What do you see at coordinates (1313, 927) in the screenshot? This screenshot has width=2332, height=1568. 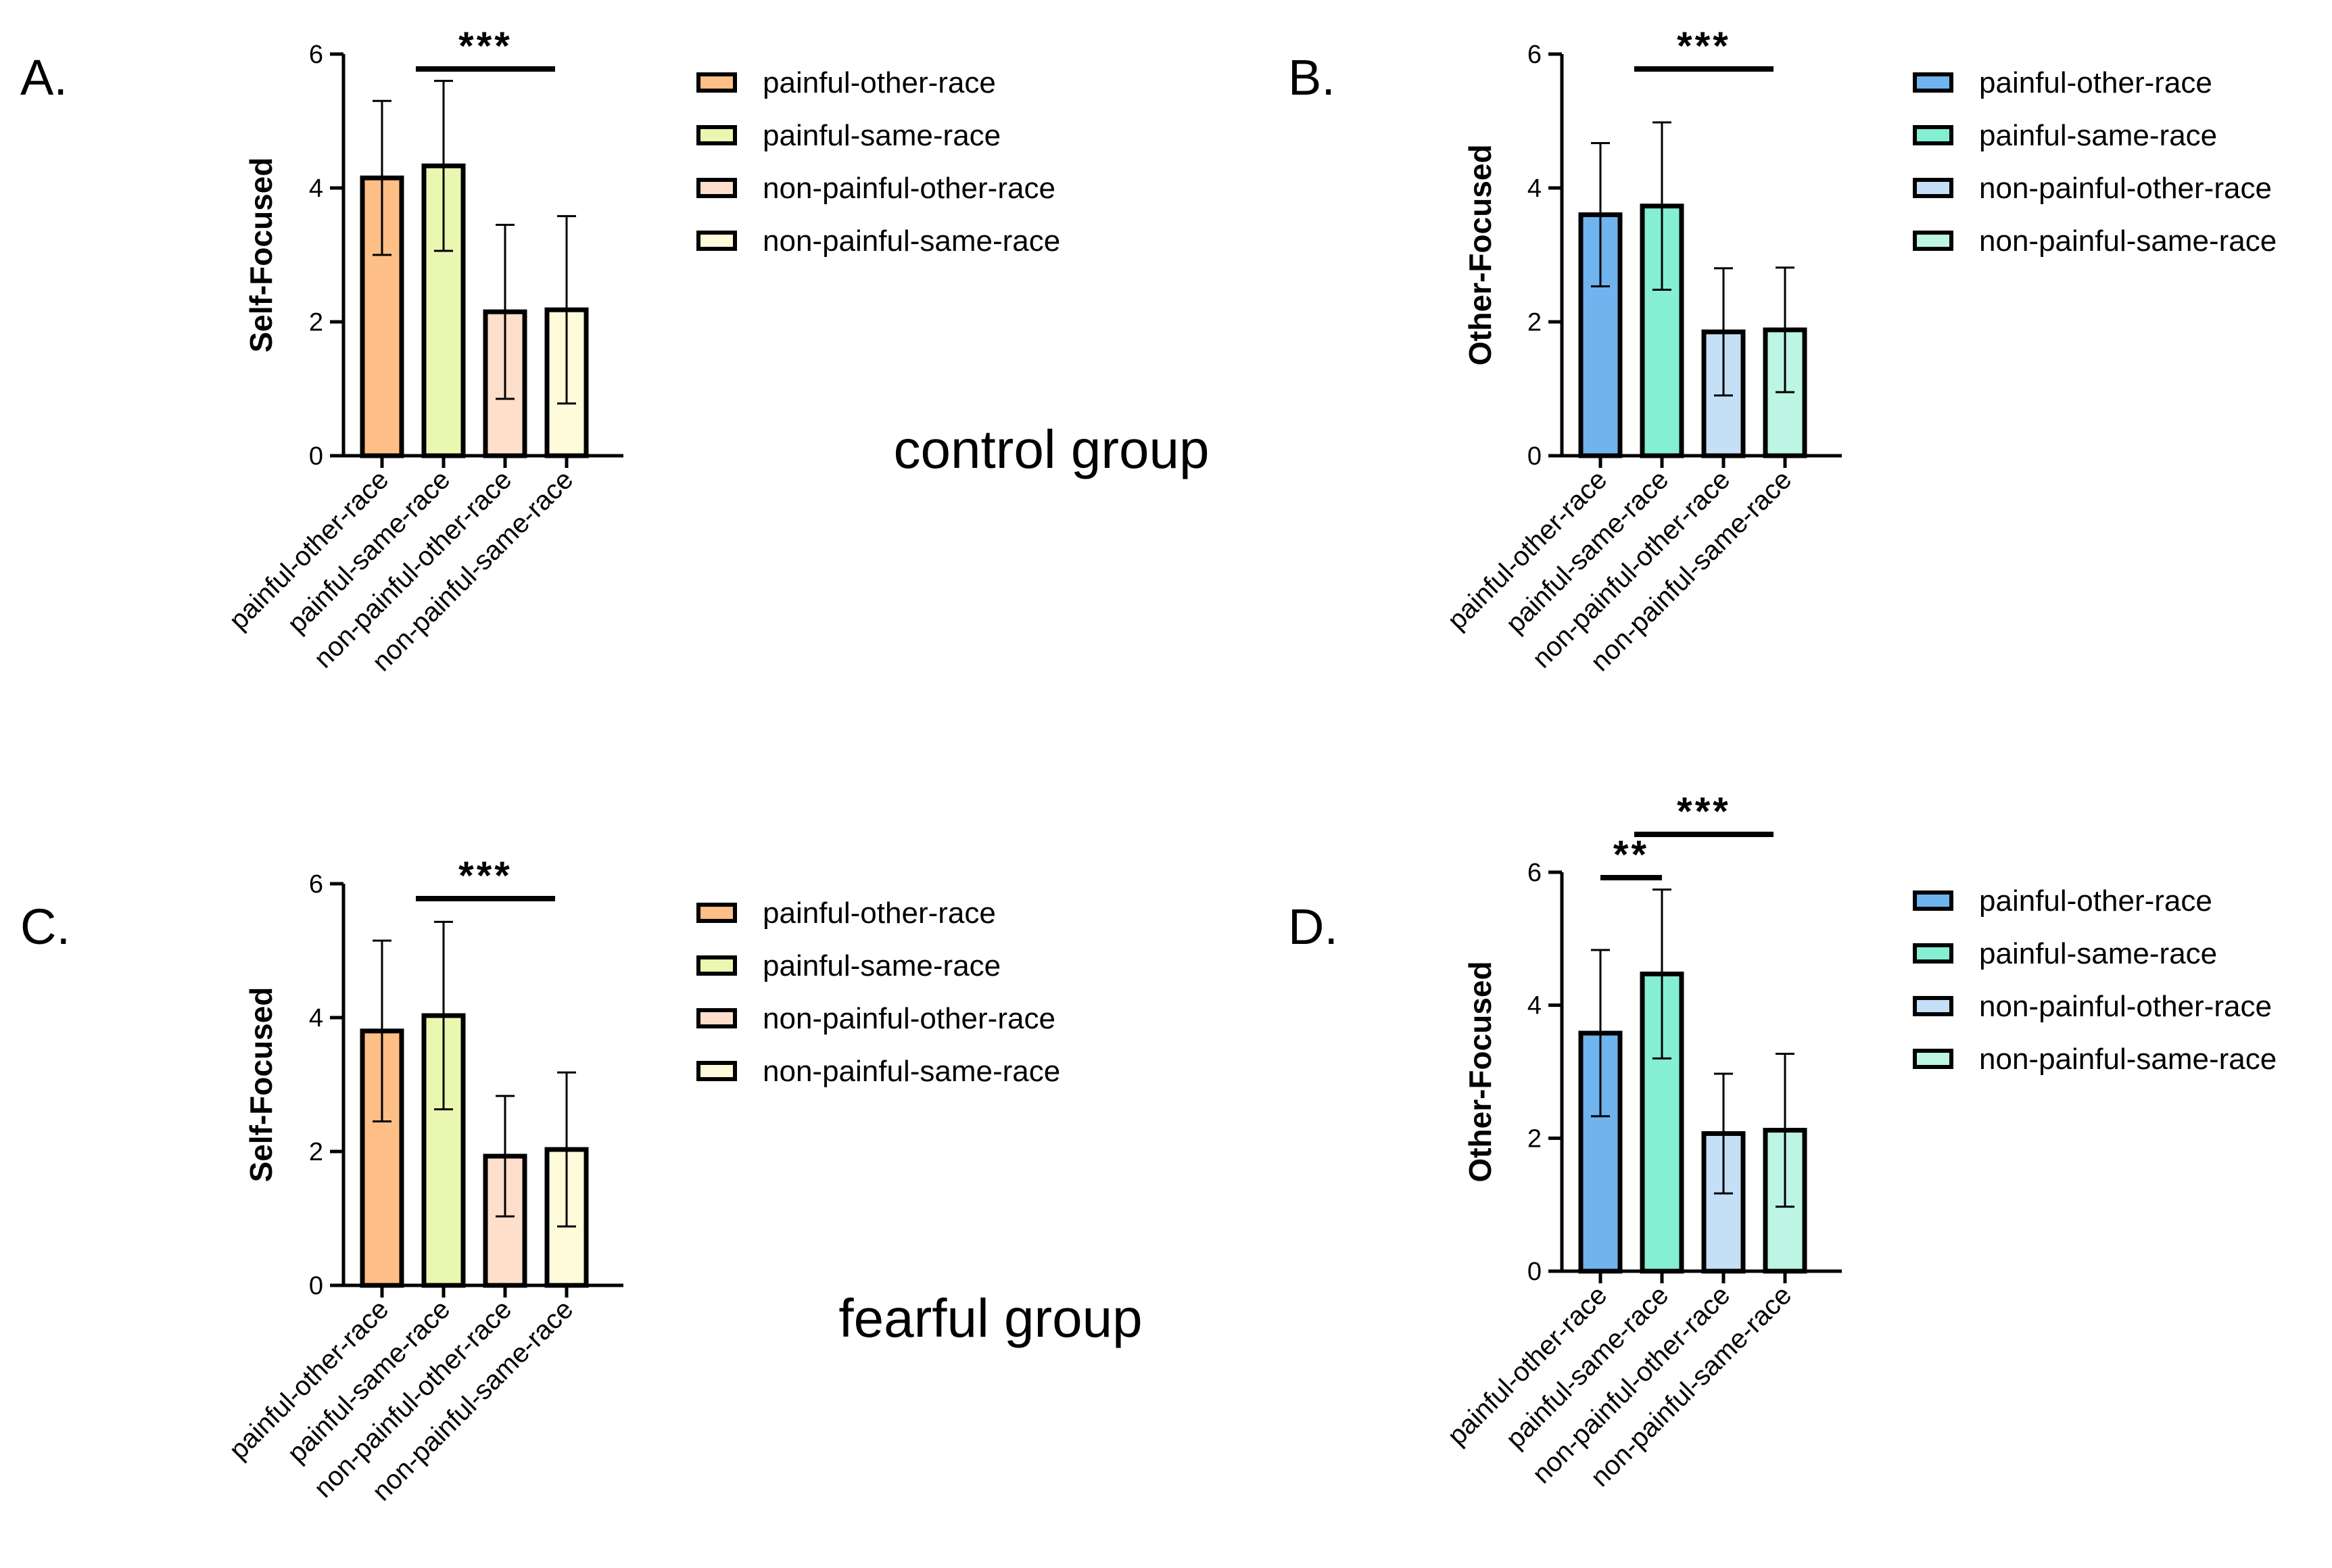 I see `panel-letter: D.` at bounding box center [1313, 927].